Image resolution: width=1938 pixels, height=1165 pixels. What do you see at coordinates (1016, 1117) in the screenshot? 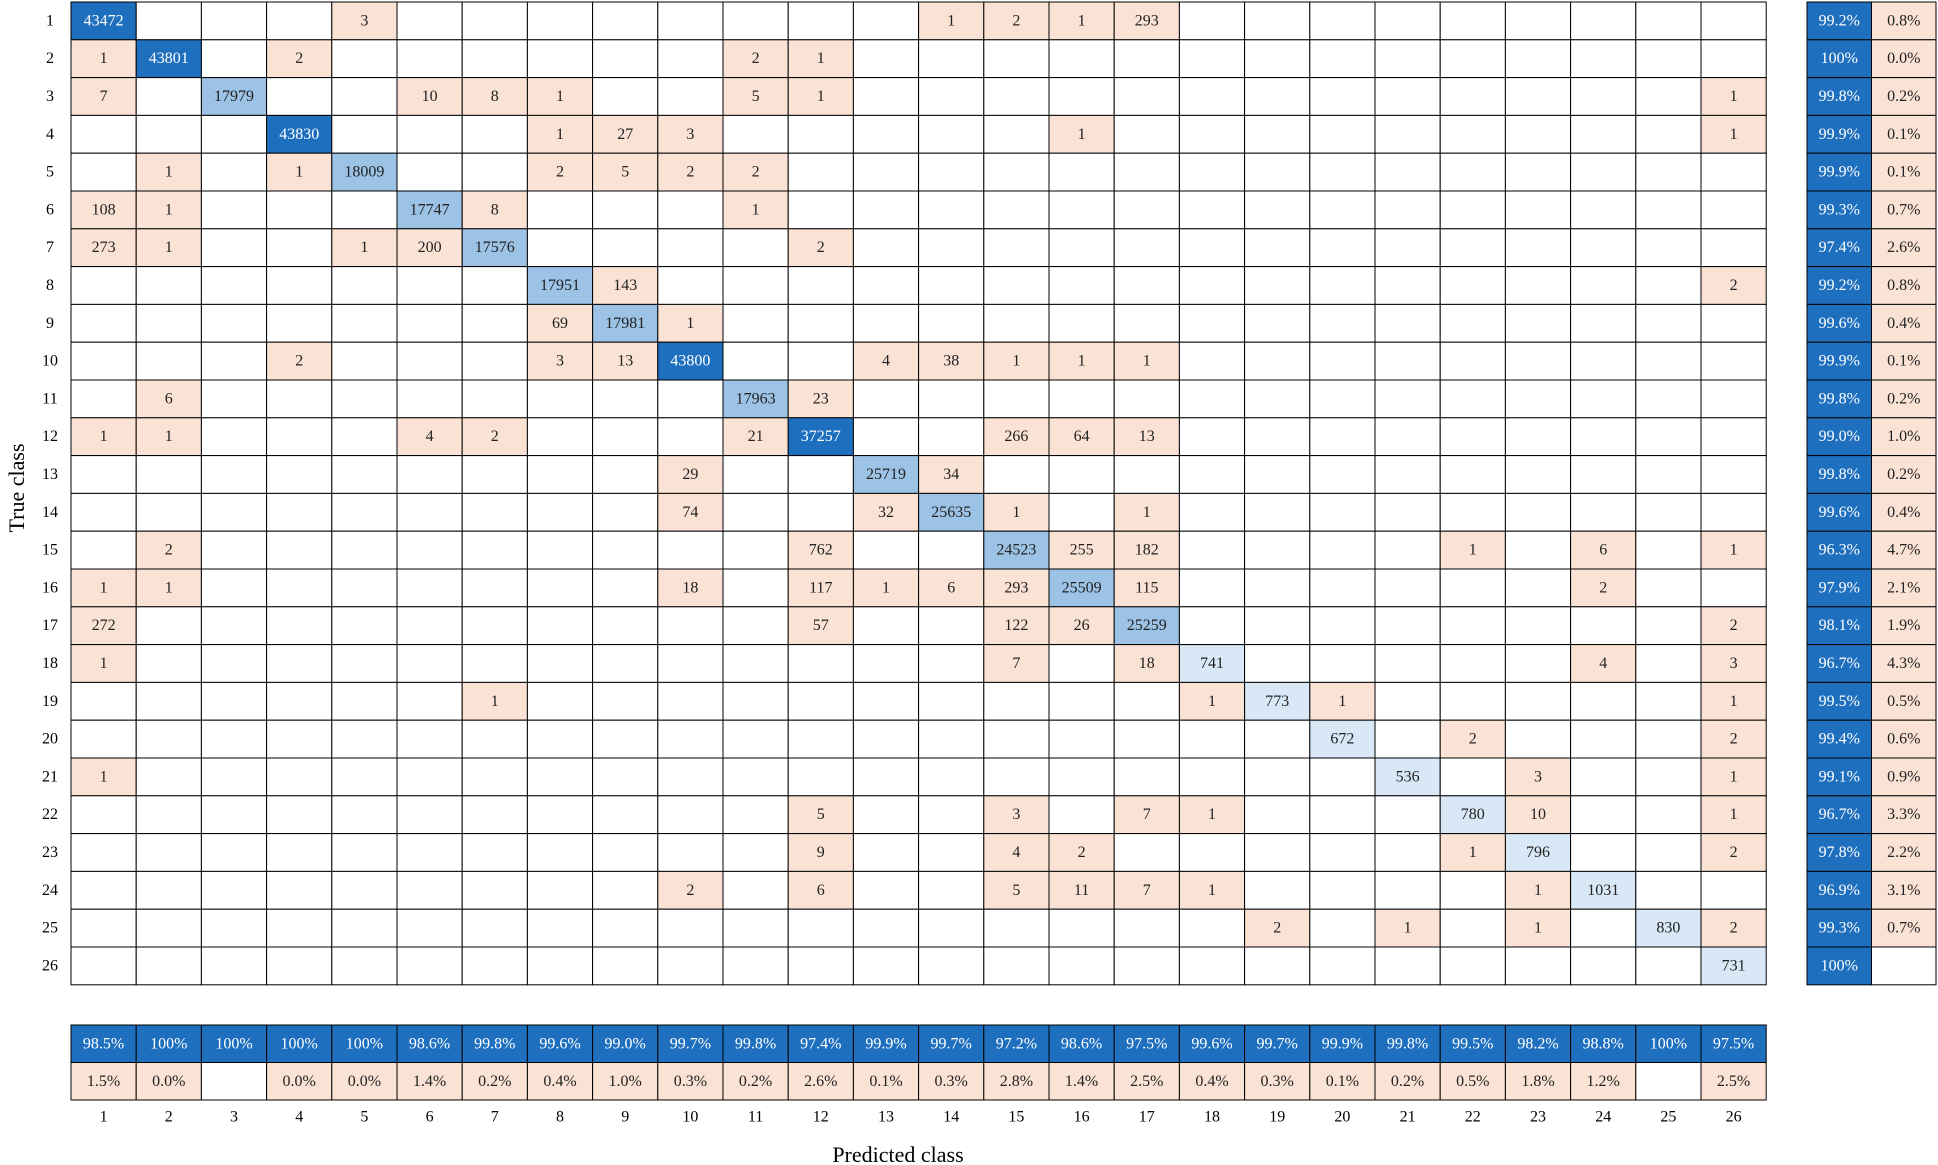
I see `x-tick-label: 15` at bounding box center [1016, 1117].